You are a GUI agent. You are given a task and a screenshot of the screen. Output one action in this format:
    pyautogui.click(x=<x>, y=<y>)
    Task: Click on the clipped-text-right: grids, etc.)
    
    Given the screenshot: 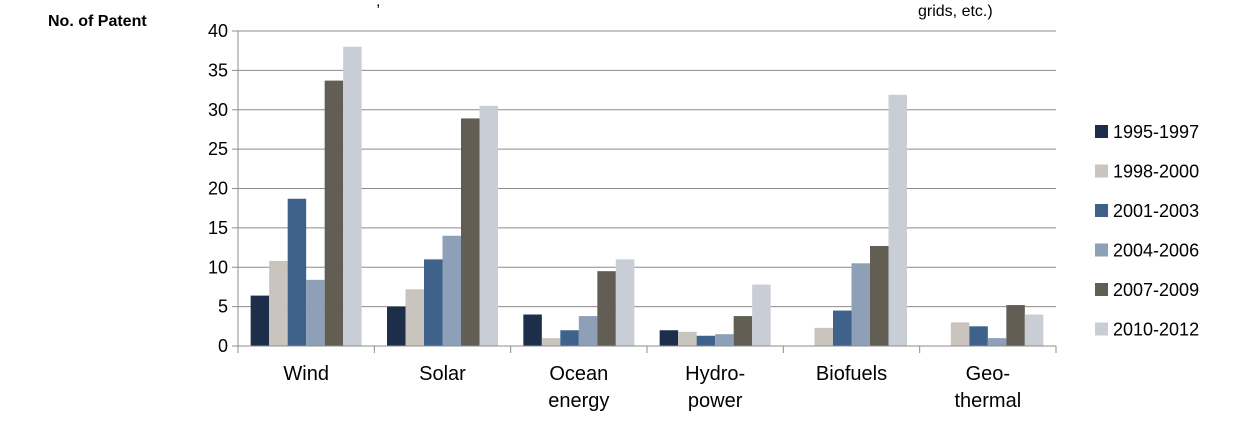 What is the action you would take?
    pyautogui.click(x=955, y=11)
    